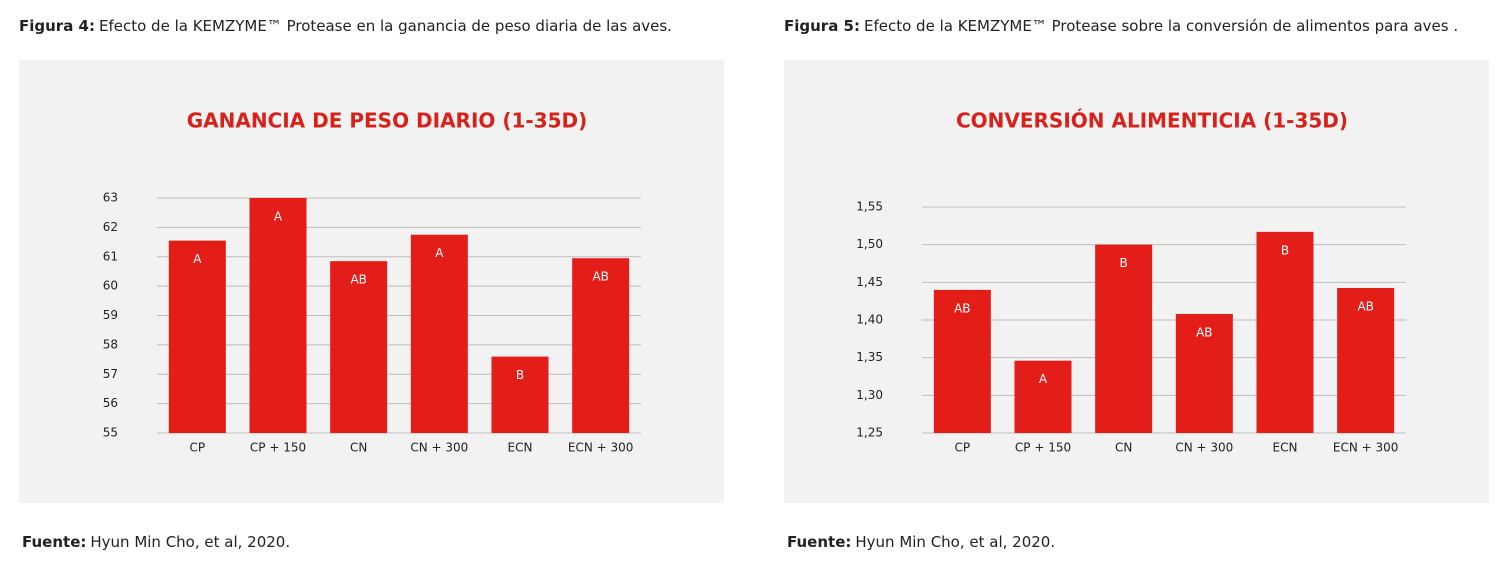 The height and width of the screenshot is (565, 1506). I want to click on y-tick-label: 61, so click(110, 256).